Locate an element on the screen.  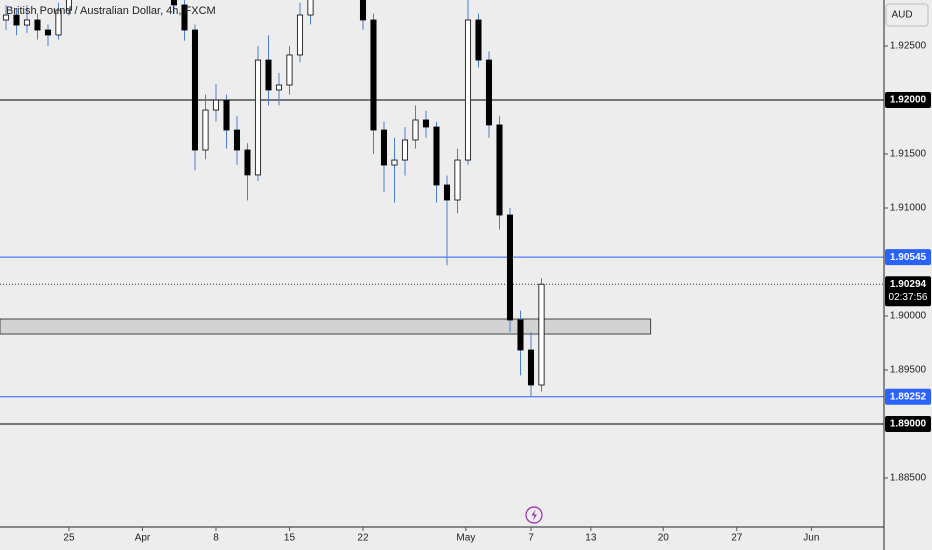
x-tick-label: Apr is located at coordinates (143, 538).